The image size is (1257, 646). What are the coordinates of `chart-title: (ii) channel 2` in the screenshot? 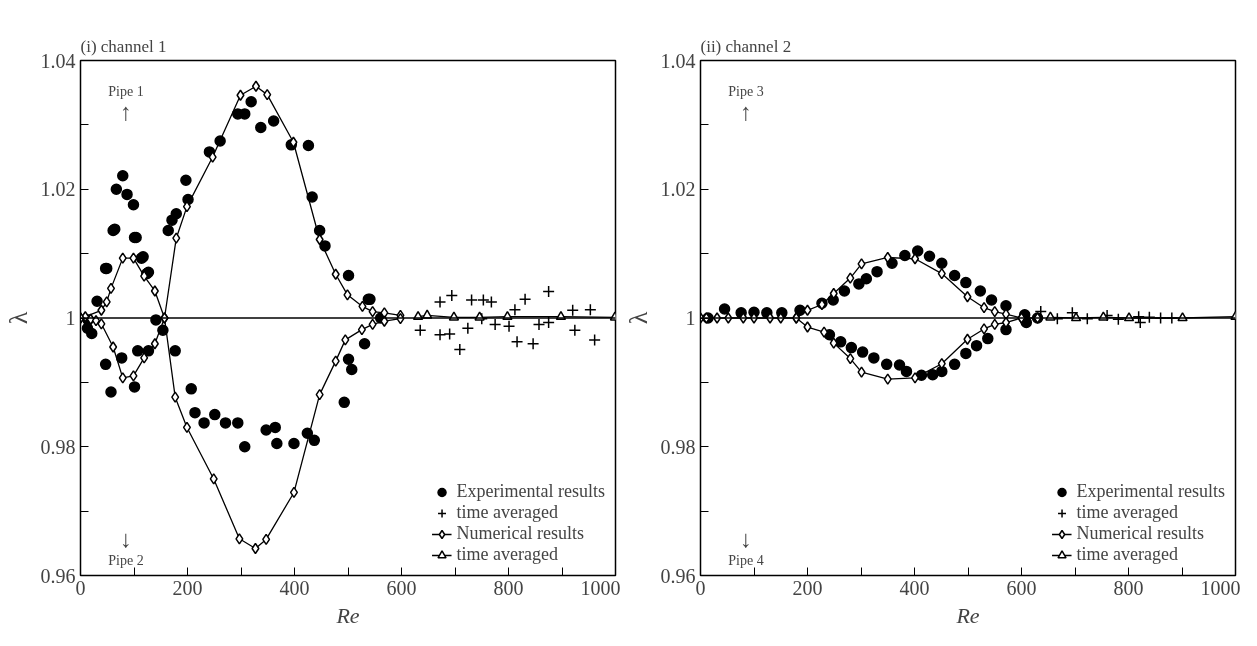 It's located at (746, 46).